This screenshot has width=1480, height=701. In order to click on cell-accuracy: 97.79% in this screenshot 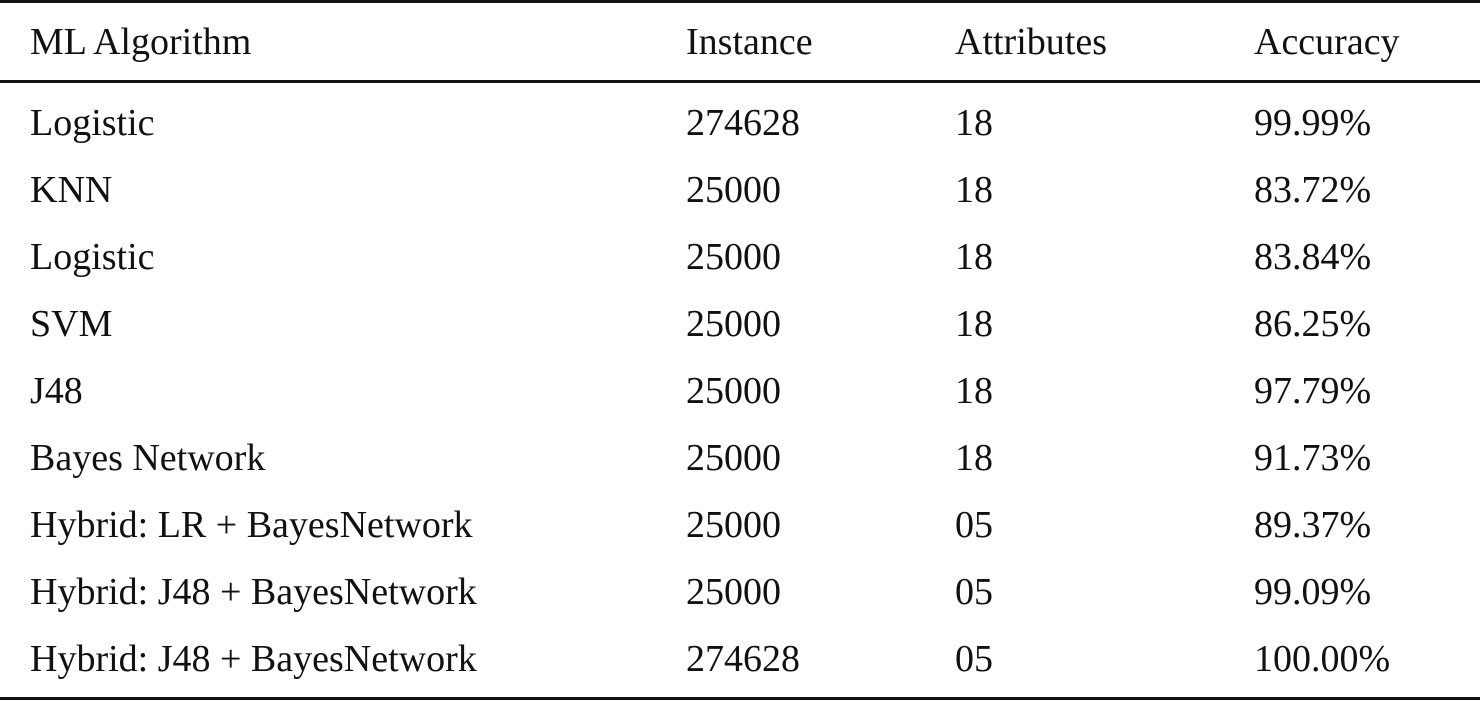, I will do `click(1313, 391)`.